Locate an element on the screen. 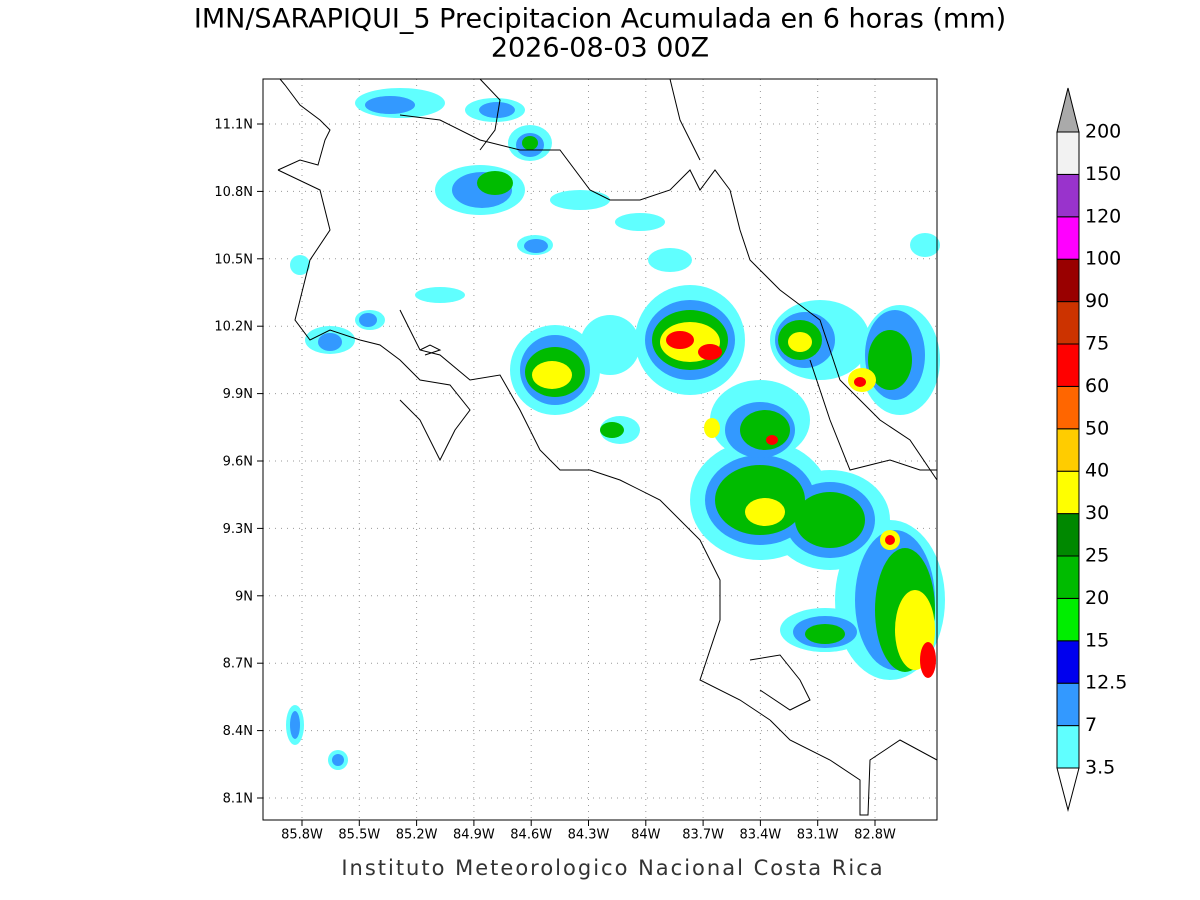  colorbar-label: 60 is located at coordinates (1097, 386).